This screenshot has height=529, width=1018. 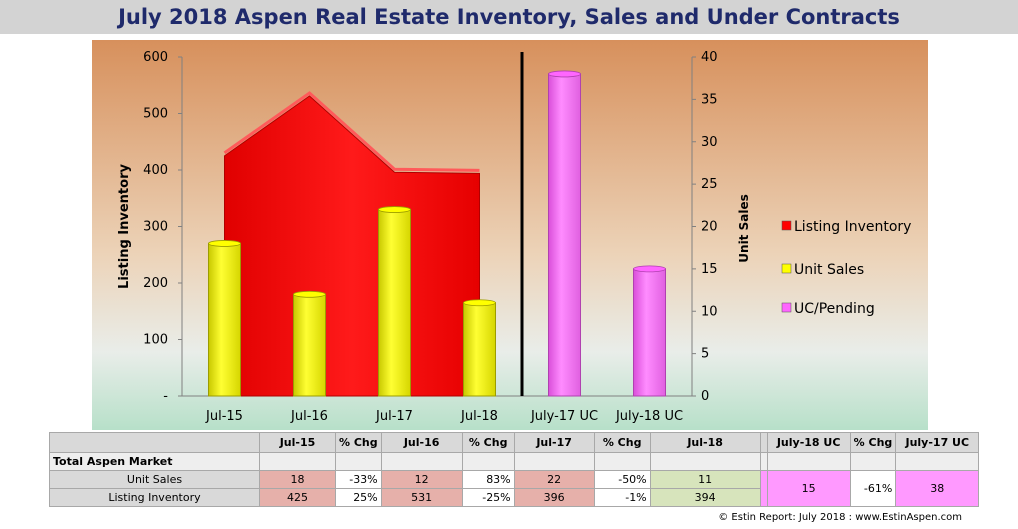 What do you see at coordinates (488, 479) in the screenshot?
I see `table-cell: 83%` at bounding box center [488, 479].